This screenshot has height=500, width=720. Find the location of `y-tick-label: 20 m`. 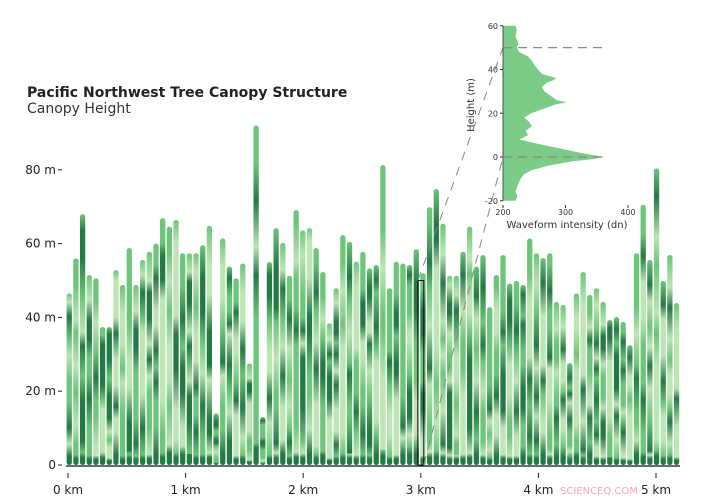

y-tick-label: 20 m is located at coordinates (40, 391).